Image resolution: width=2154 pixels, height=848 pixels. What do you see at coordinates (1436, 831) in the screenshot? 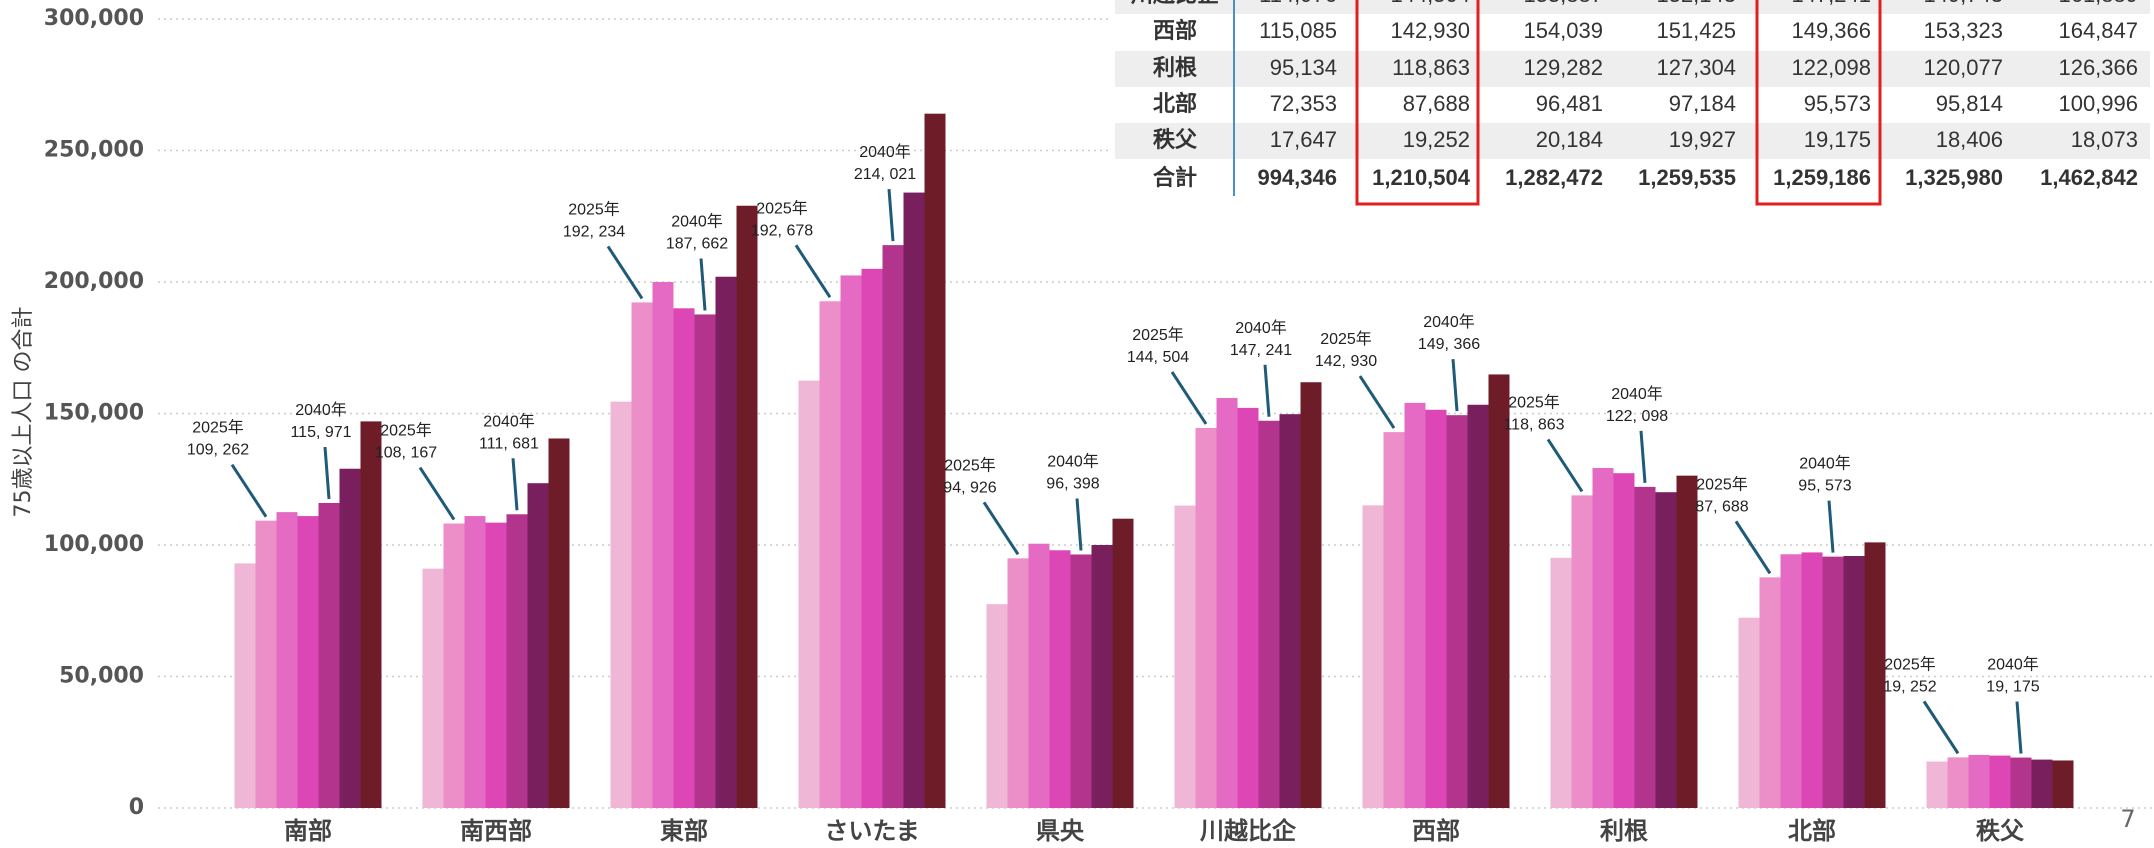
I see `x-tick-label: 西部` at bounding box center [1436, 831].